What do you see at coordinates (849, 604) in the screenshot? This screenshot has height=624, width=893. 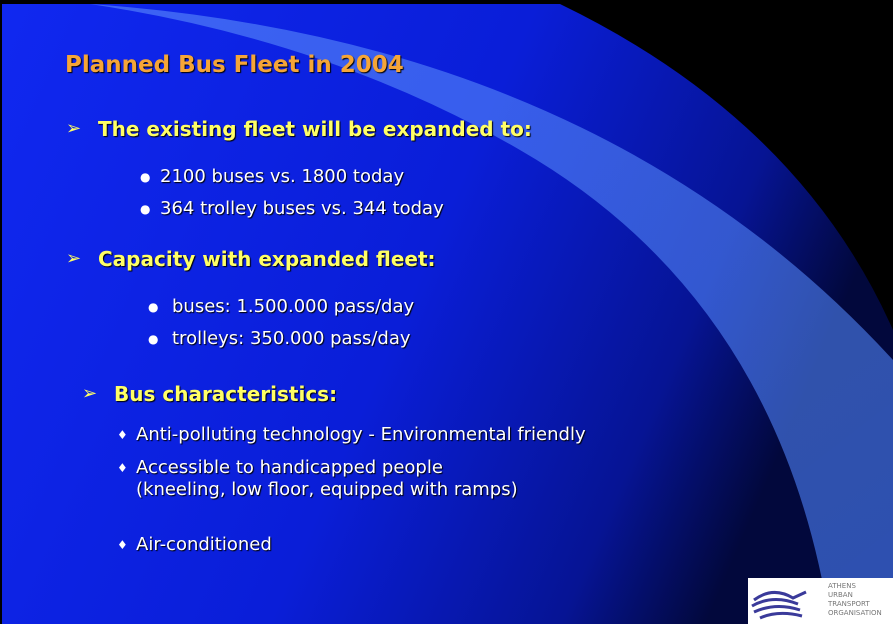 I see `logo-text: TRANSPORT` at bounding box center [849, 604].